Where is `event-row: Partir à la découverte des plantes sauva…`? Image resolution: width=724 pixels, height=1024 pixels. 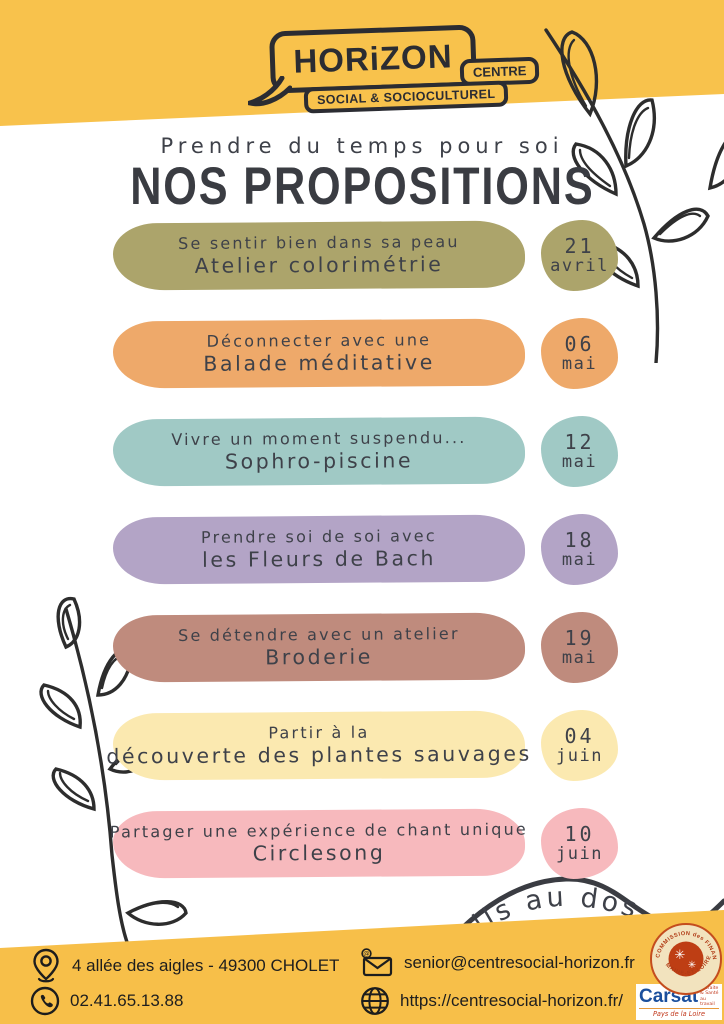
event-row: Partir à la découverte des plantes sauva… is located at coordinates (362, 745).